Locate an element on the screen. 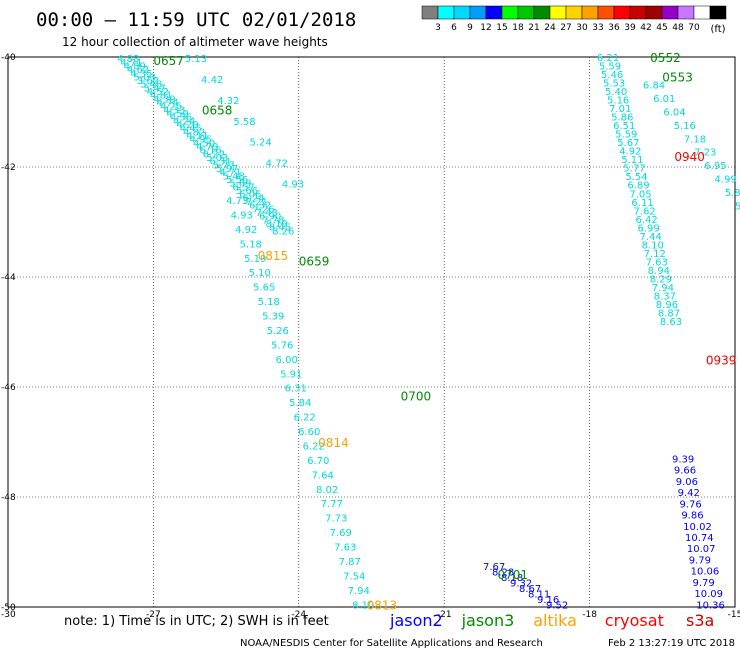 The height and width of the screenshot is (650, 740). pass-time-label: 0814 is located at coordinates (333, 443).